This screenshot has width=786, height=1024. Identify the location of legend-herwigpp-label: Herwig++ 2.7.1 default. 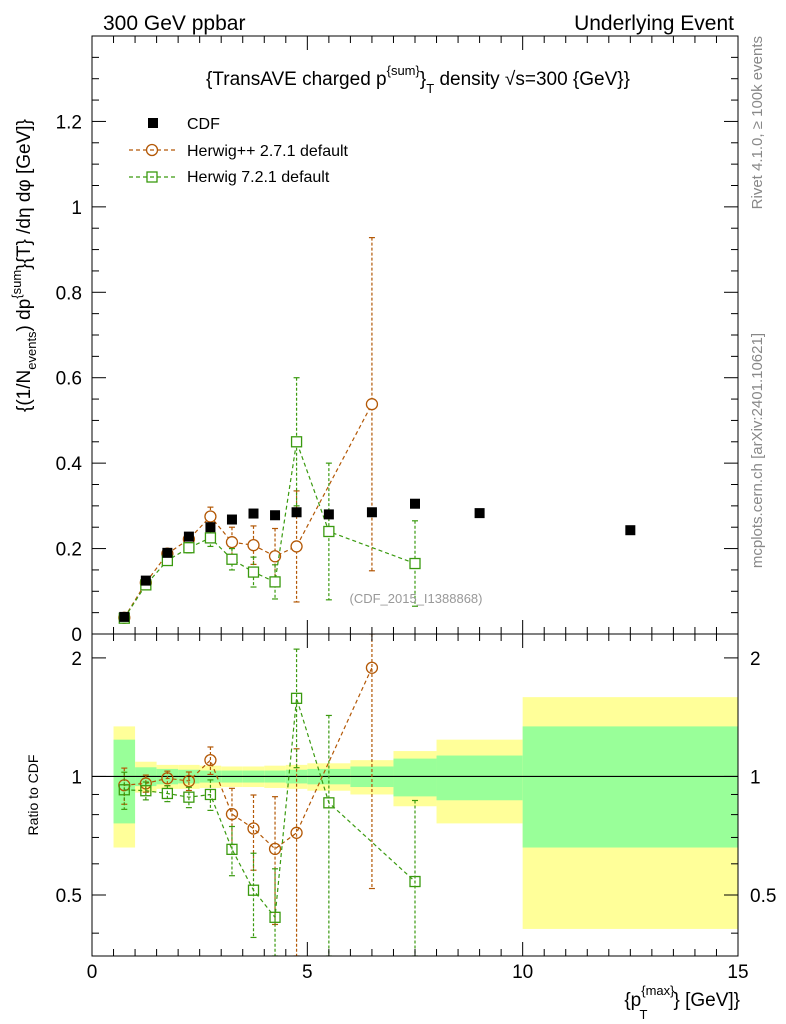
(268, 151).